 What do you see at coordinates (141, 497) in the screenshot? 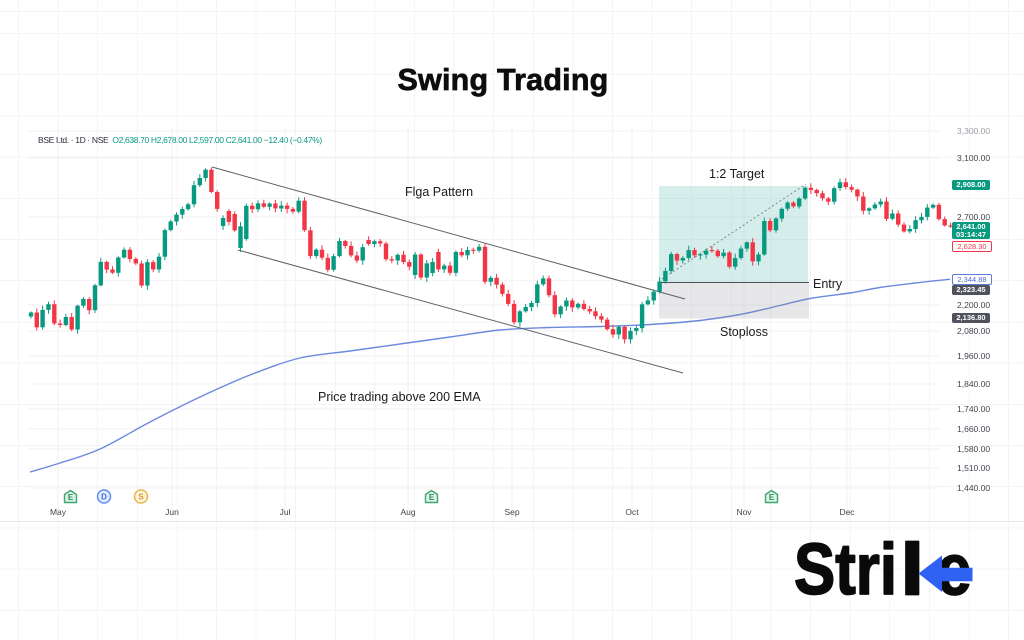
I see `svg-text: S` at bounding box center [141, 497].